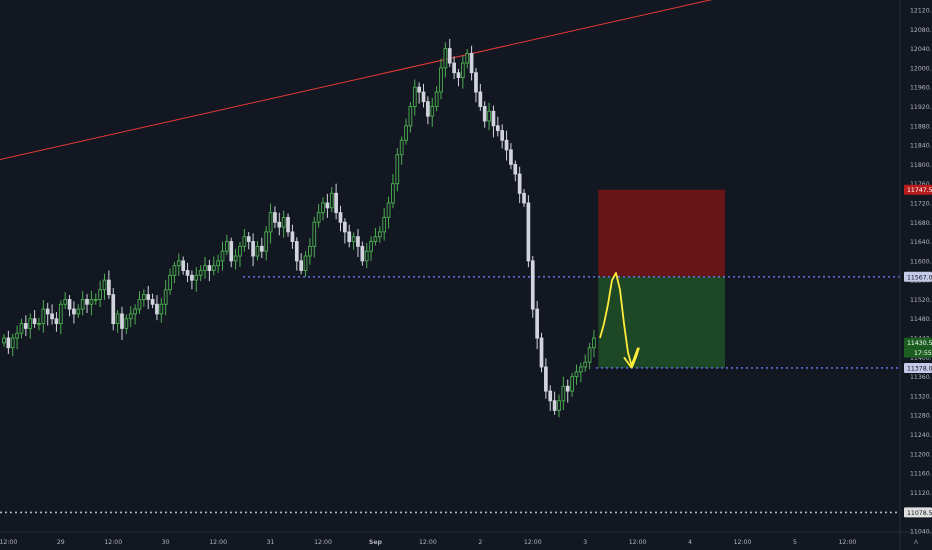 The image size is (932, 550). What do you see at coordinates (921, 184) in the screenshot?
I see `price-tick-label: 11760.0` at bounding box center [921, 184].